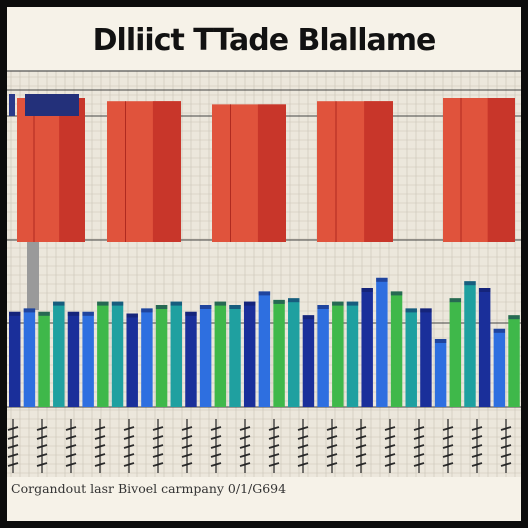 The width and height of the screenshot is (528, 528). Describe the element at coordinates (149, 488) in the screenshot. I see `chart-footer-caption: Corgandout lasr Bivoel carmpany 0/1/G694` at that location.